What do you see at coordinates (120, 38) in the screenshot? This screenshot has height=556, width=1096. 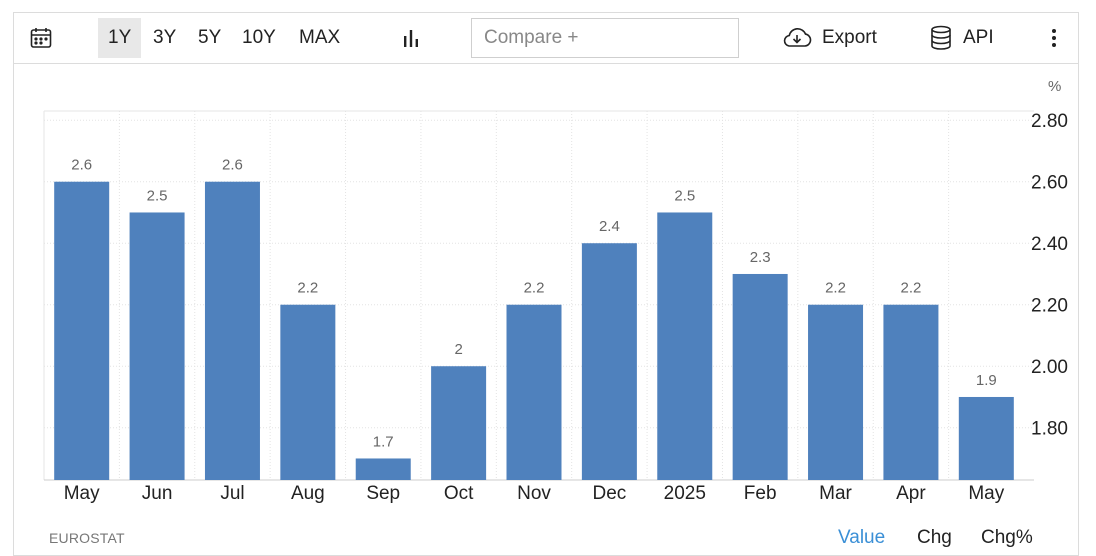 I see `range-1y-button: 1Y` at bounding box center [120, 38].